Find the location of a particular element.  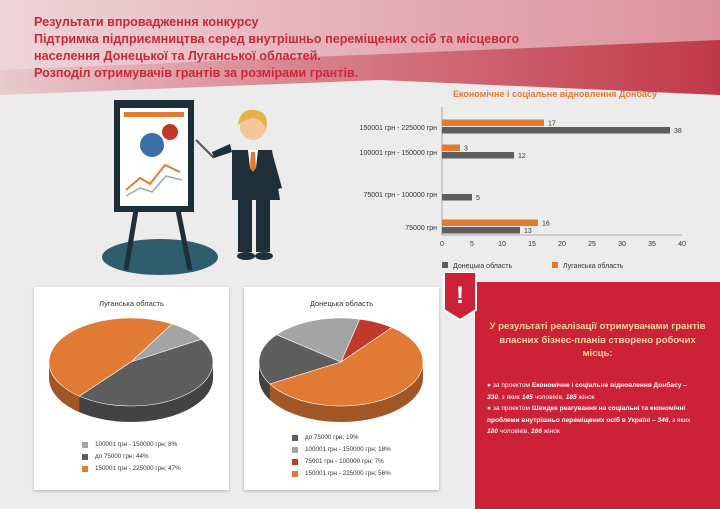

legend-label: 100001 грн - 150000 грн; 8% is located at coordinates (136, 444).